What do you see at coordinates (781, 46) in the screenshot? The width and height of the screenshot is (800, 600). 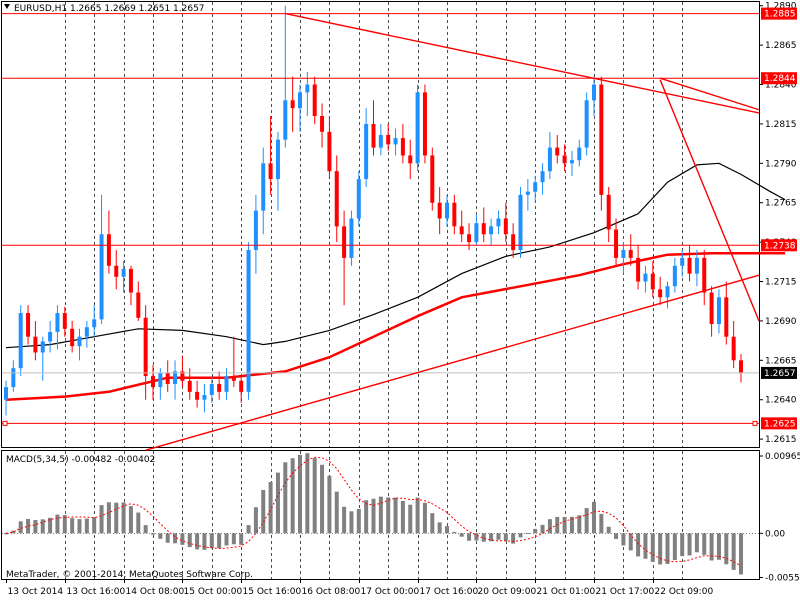 I see `price-y-tick-label: 1.2865` at bounding box center [781, 46].